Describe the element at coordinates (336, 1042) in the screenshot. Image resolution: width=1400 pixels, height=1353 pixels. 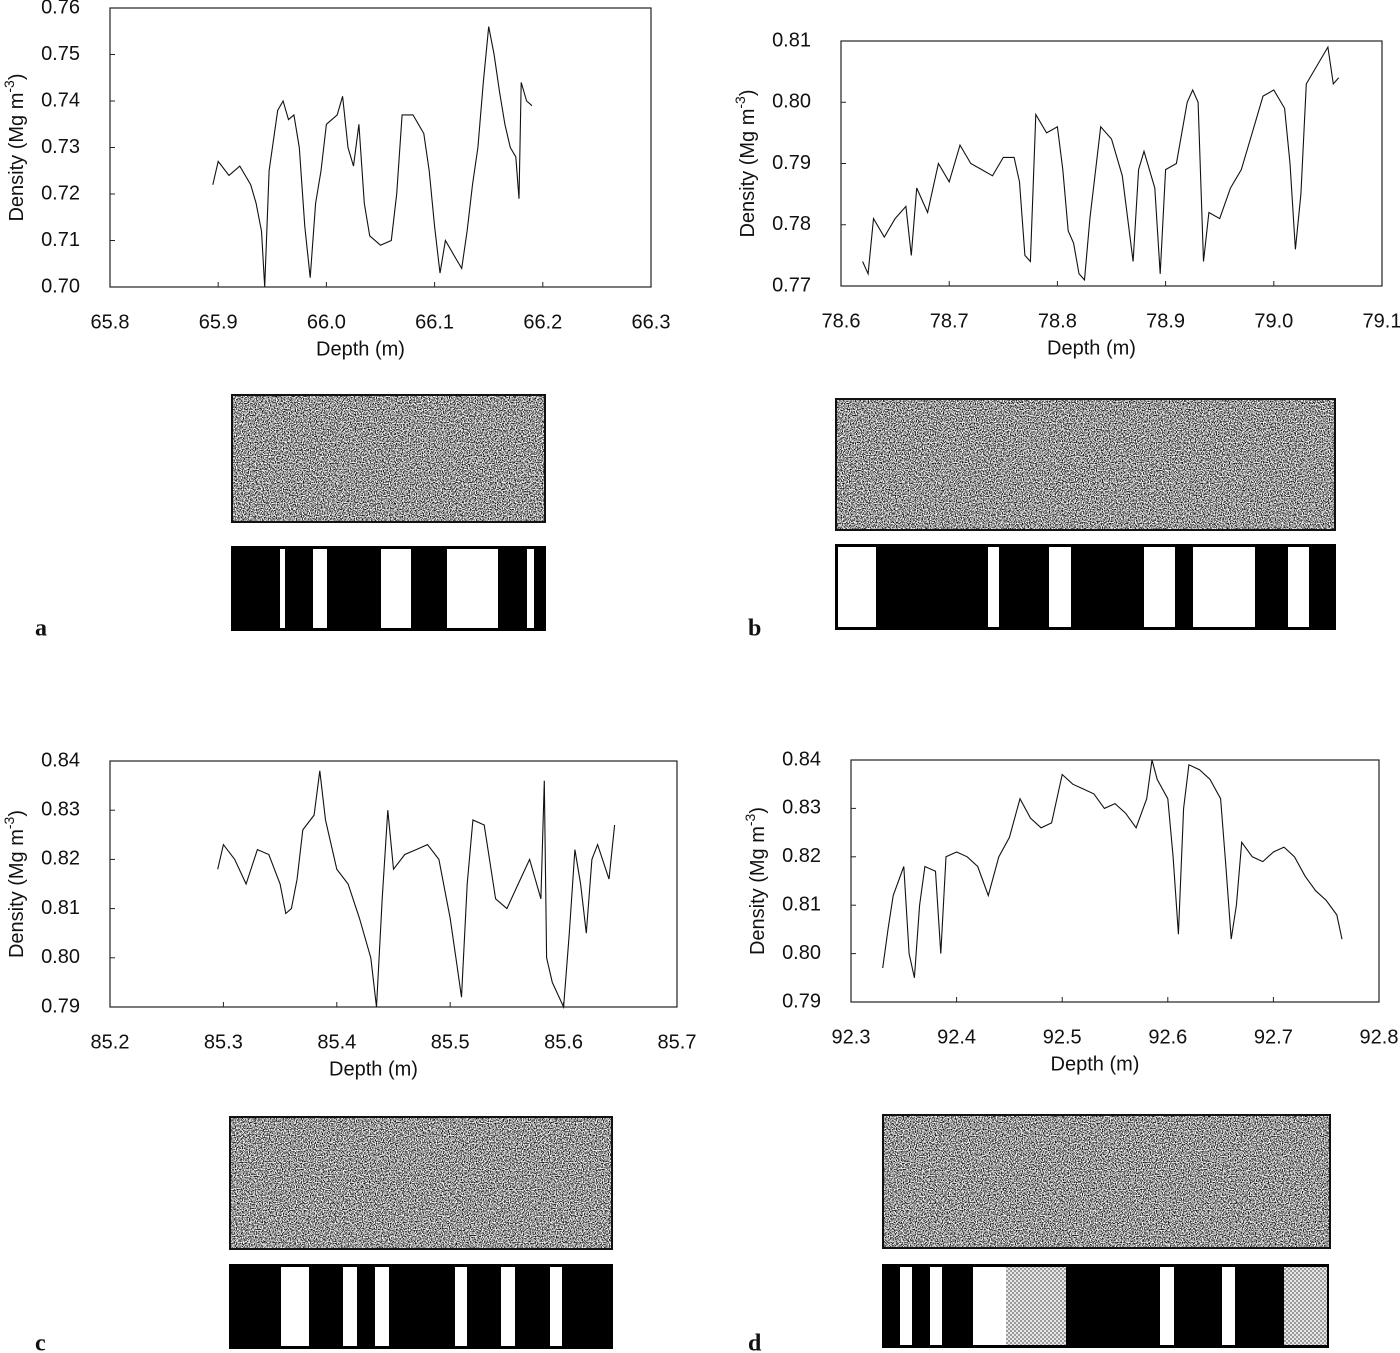
I see `x-tick-label: 85.4` at that location.